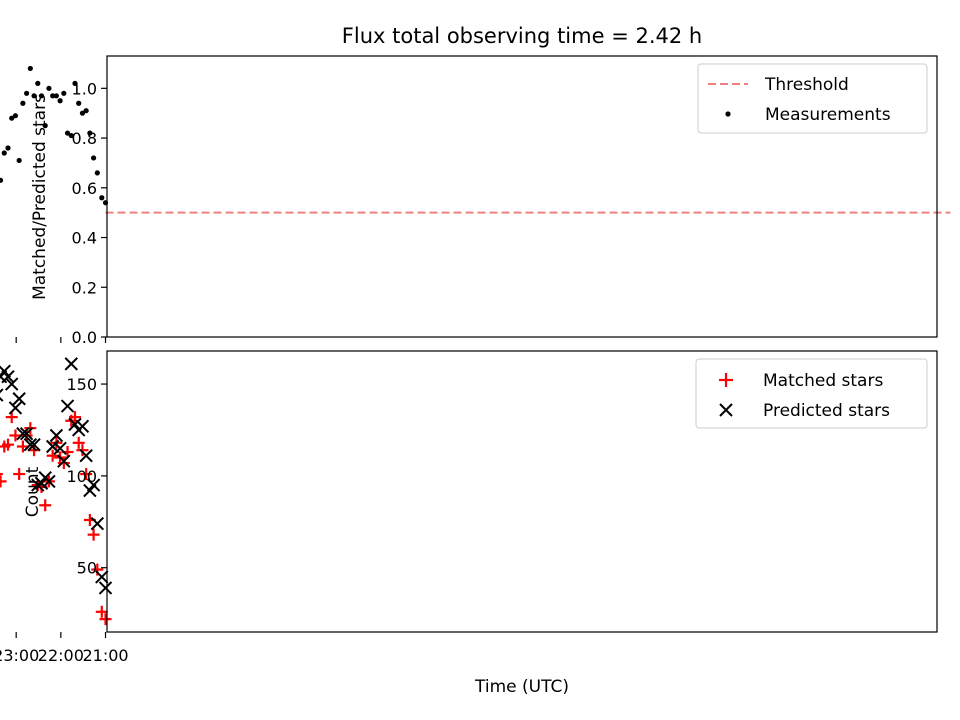  I want to click on count-legend-box, so click(811, 393).